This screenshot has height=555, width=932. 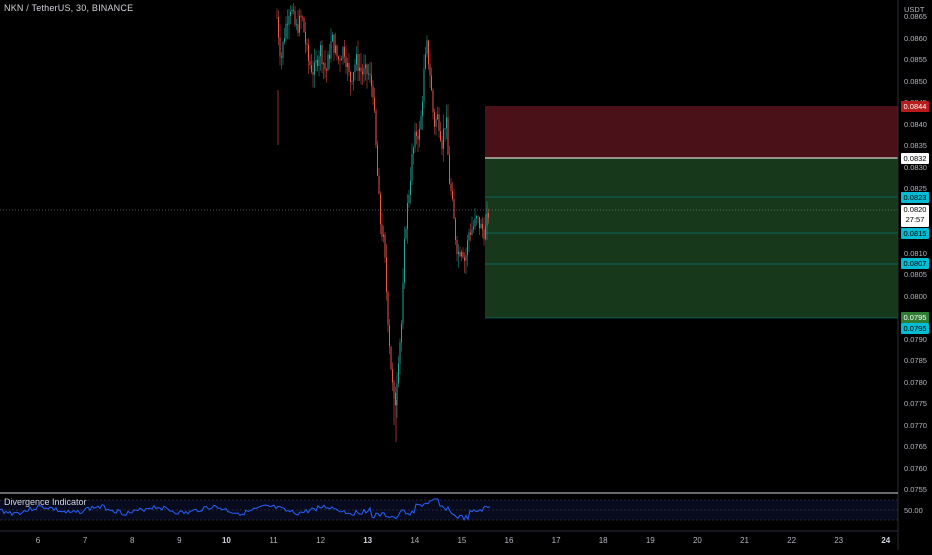 What do you see at coordinates (915, 360) in the screenshot?
I see `price-tick-label: 0.0785` at bounding box center [915, 360].